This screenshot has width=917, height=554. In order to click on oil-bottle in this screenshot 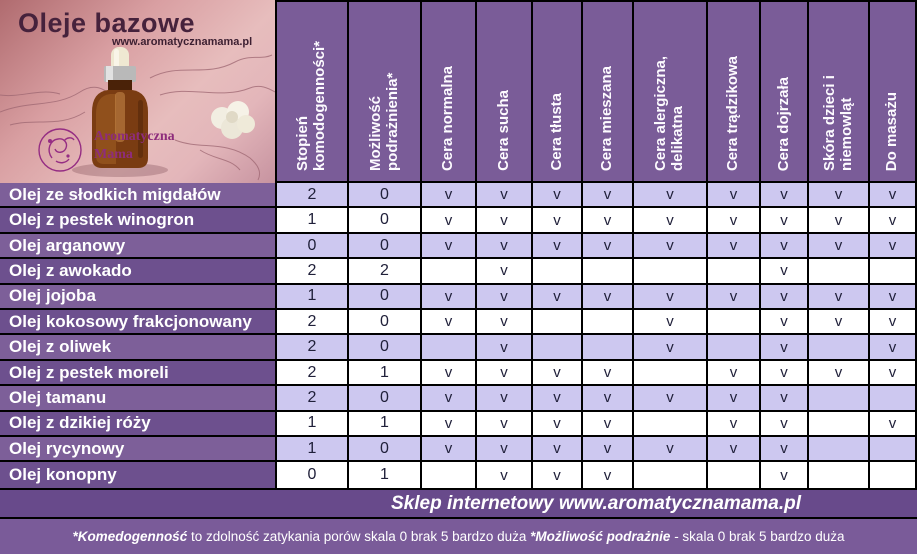, I will do `click(120, 107)`.